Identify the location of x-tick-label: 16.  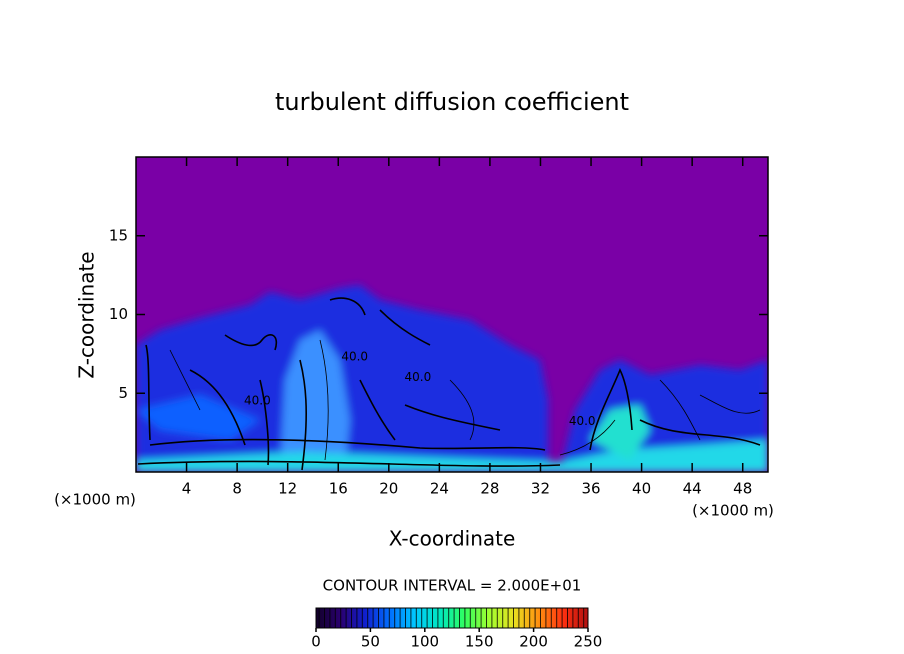
(338, 489).